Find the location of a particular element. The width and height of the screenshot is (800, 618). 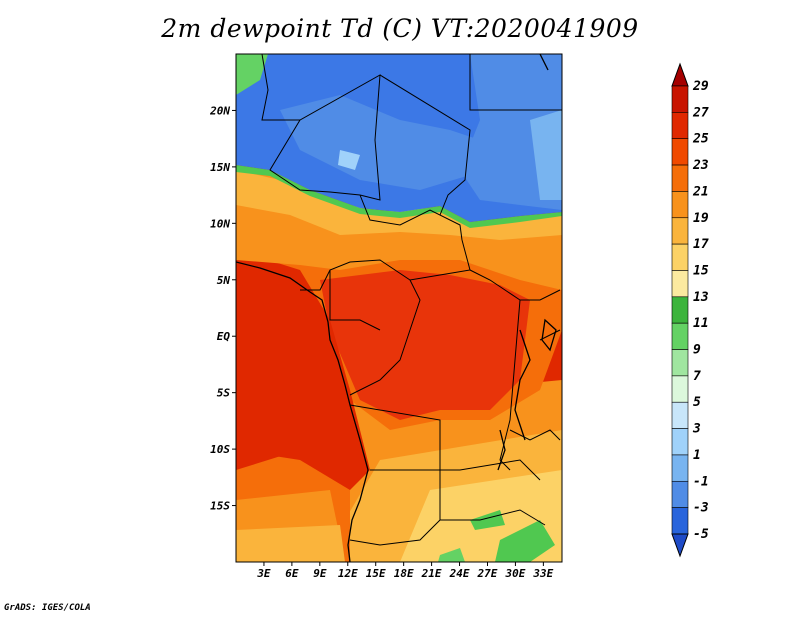

colorbar-label: -1 is located at coordinates (701, 481).